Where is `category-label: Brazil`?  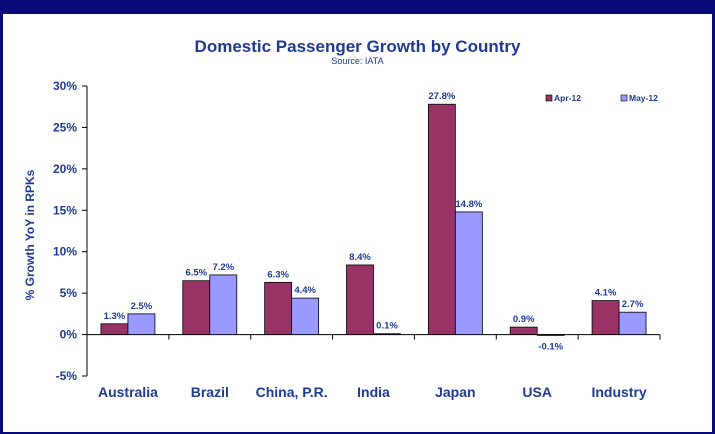
category-label: Brazil is located at coordinates (210, 392).